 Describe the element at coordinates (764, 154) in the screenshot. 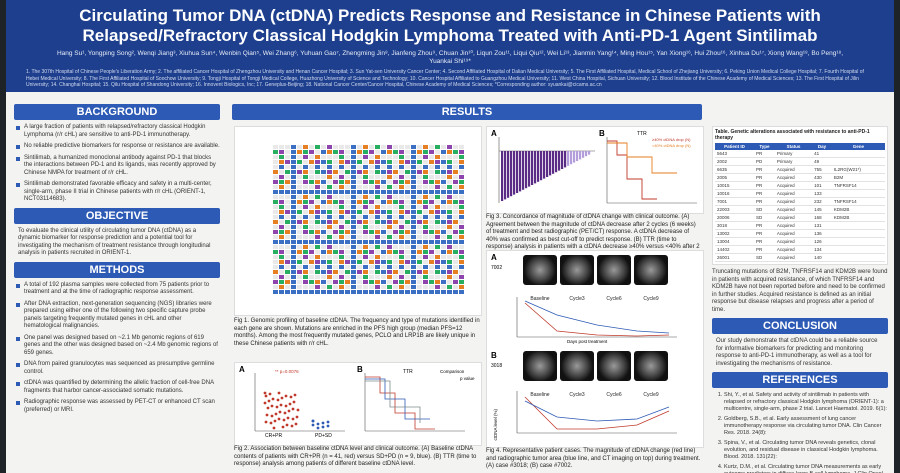

I see `table-cell: PR` at that location.